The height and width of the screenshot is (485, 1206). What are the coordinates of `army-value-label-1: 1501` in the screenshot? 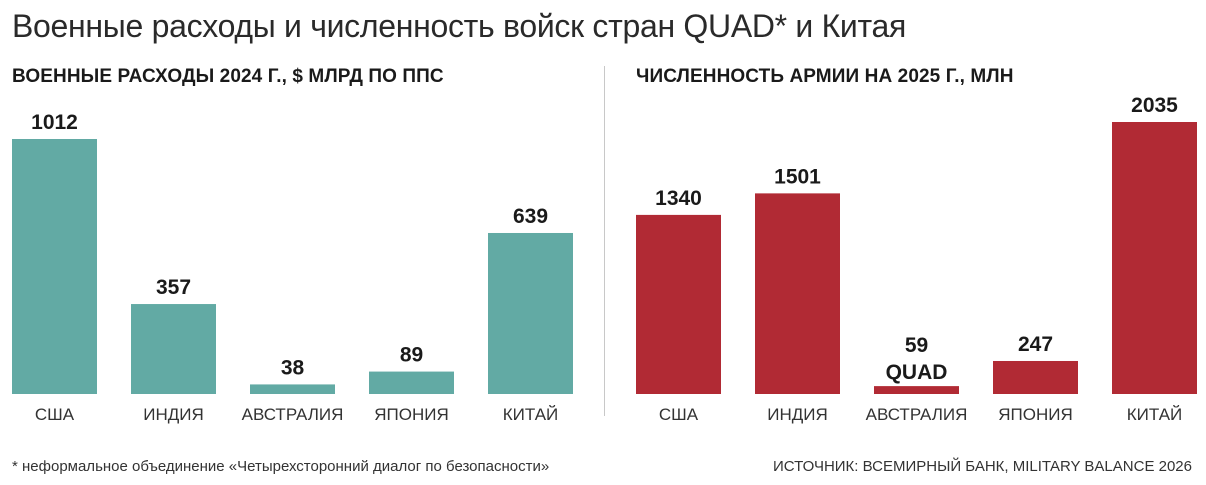 It's located at (797, 176).